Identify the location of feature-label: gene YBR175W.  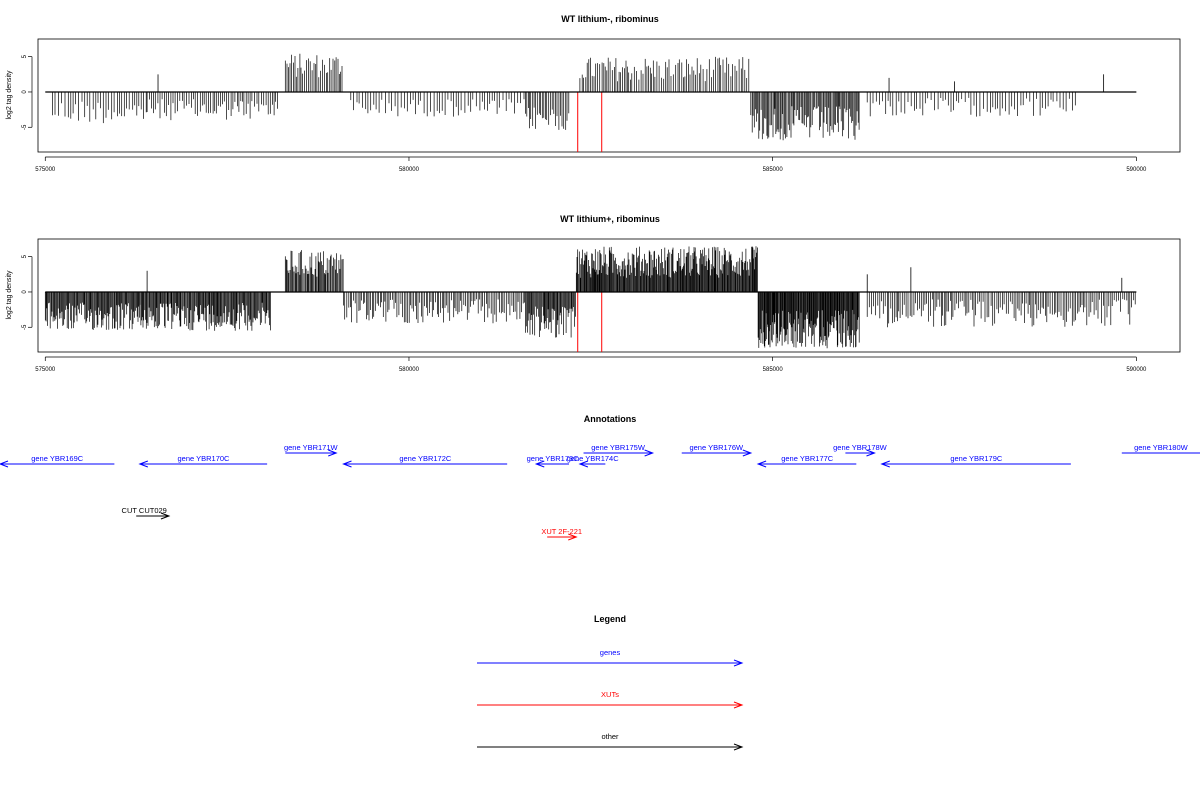
(618, 447).